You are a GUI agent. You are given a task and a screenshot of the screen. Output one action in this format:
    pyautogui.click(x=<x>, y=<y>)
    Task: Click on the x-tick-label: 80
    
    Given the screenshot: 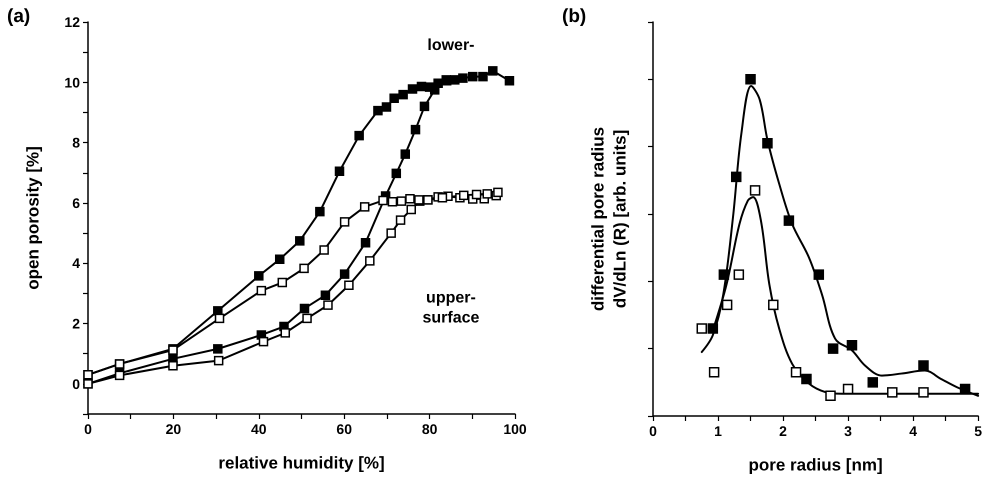 What is the action you would take?
    pyautogui.click(x=430, y=429)
    